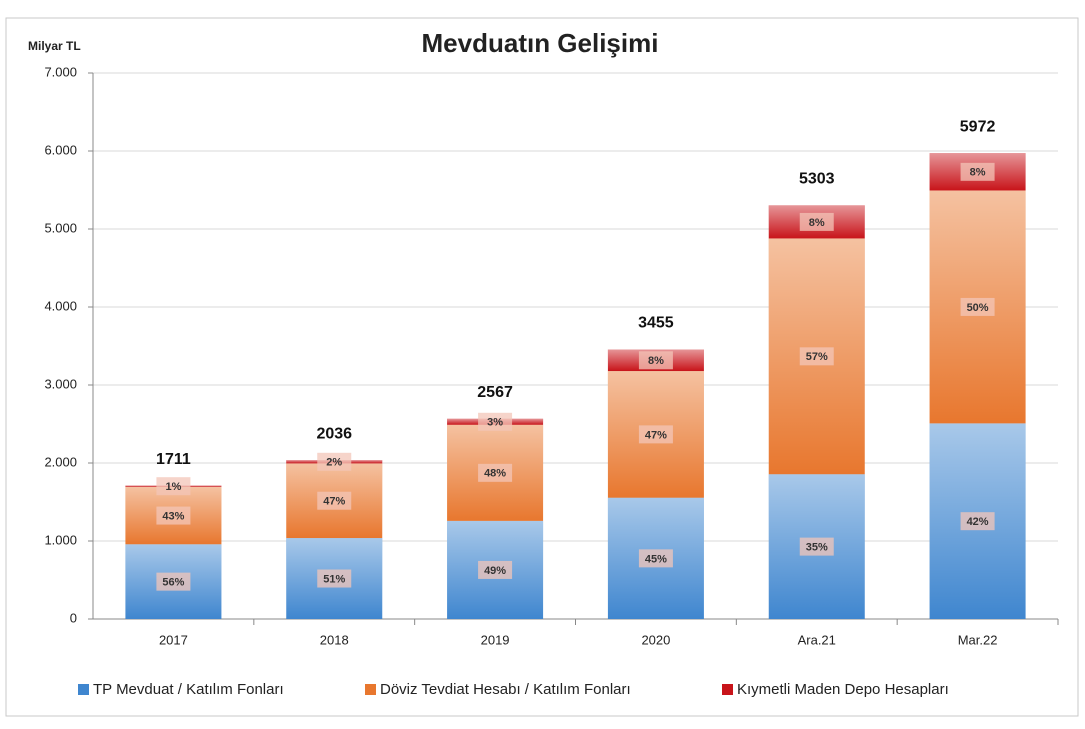  What do you see at coordinates (495, 392) in the screenshot?
I see `total-label: 2567` at bounding box center [495, 392].